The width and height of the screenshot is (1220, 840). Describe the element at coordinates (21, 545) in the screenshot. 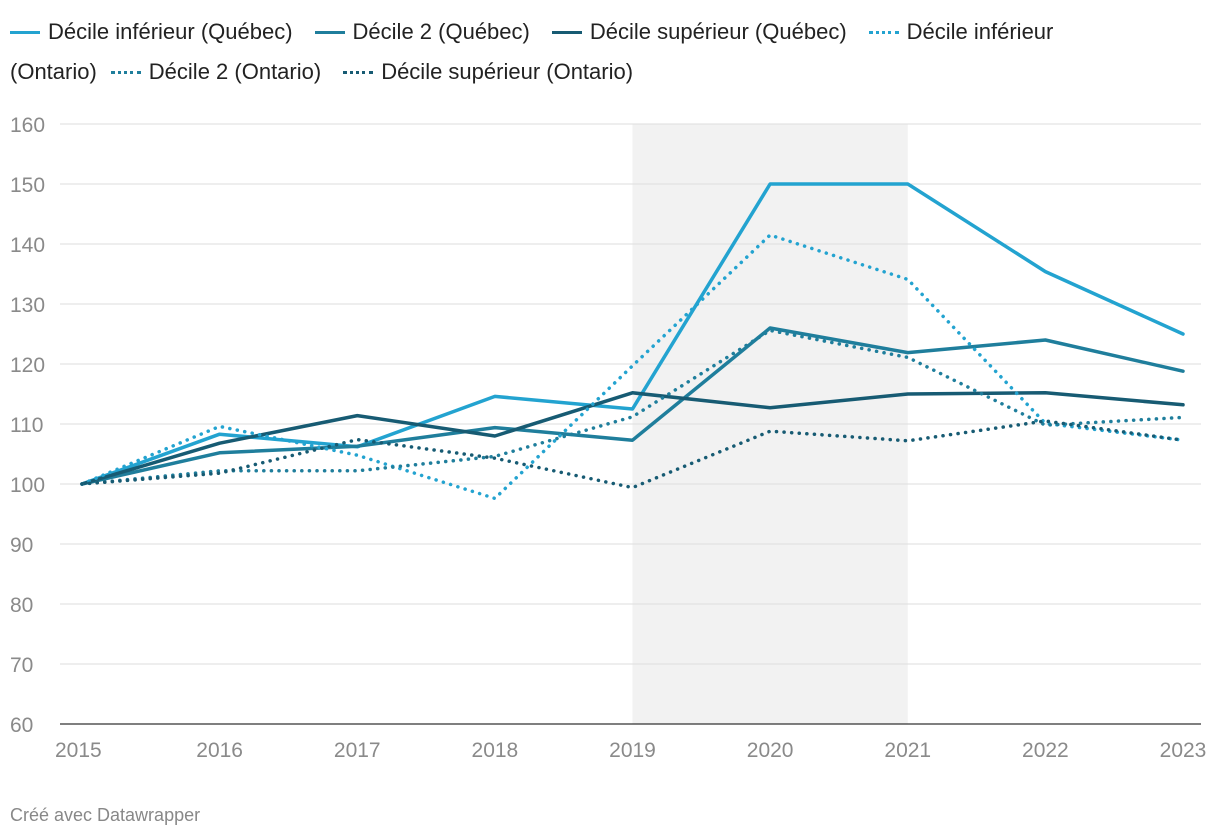

I see `y-tick-label: 90` at that location.